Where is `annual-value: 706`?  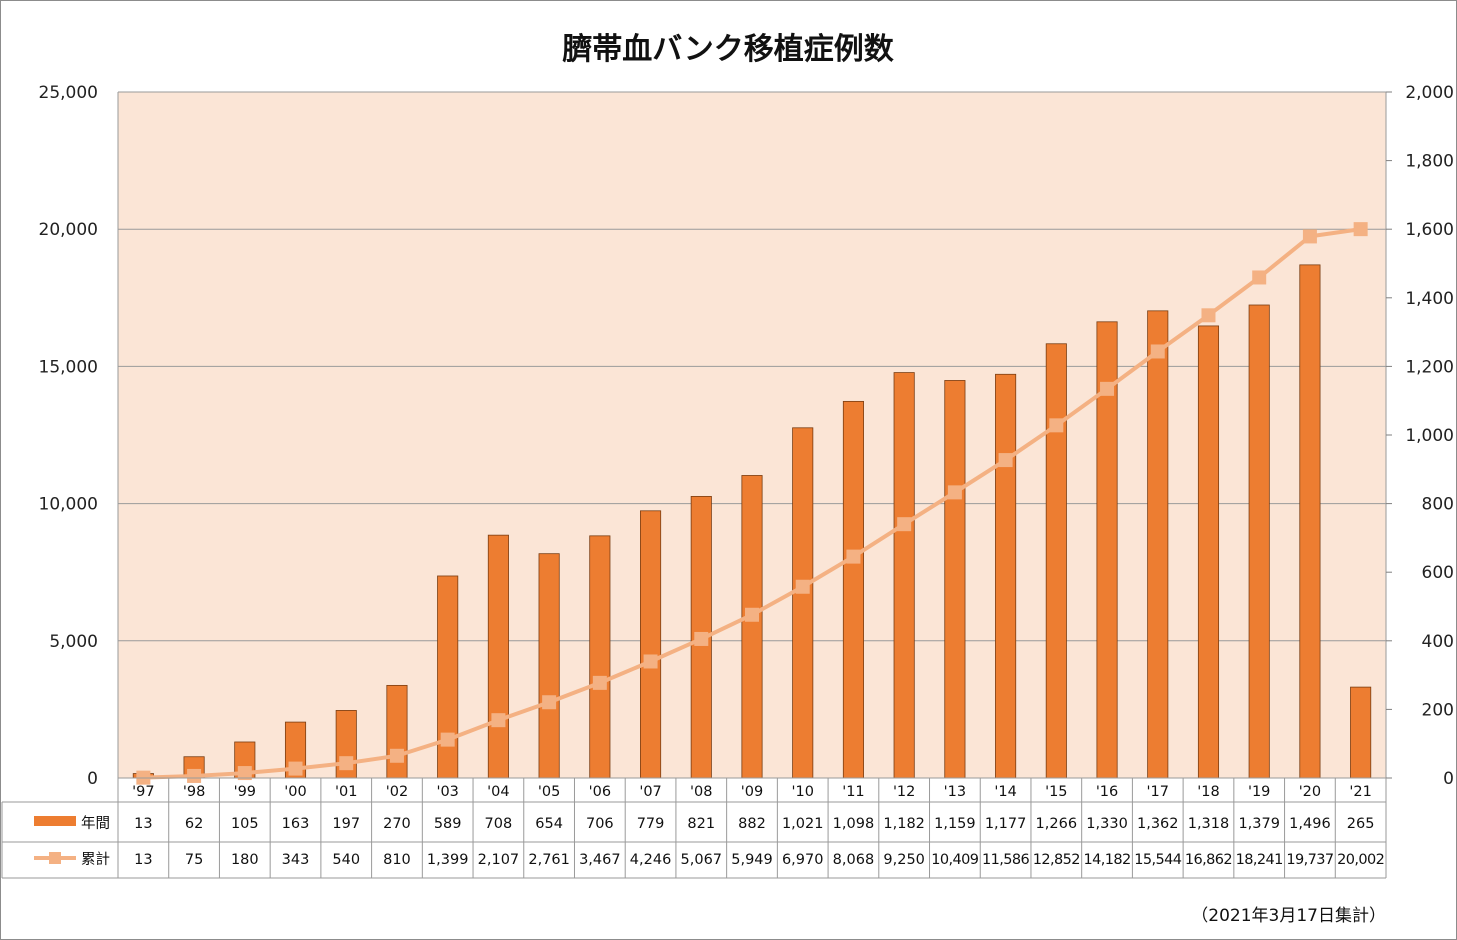 annual-value: 706 is located at coordinates (600, 824).